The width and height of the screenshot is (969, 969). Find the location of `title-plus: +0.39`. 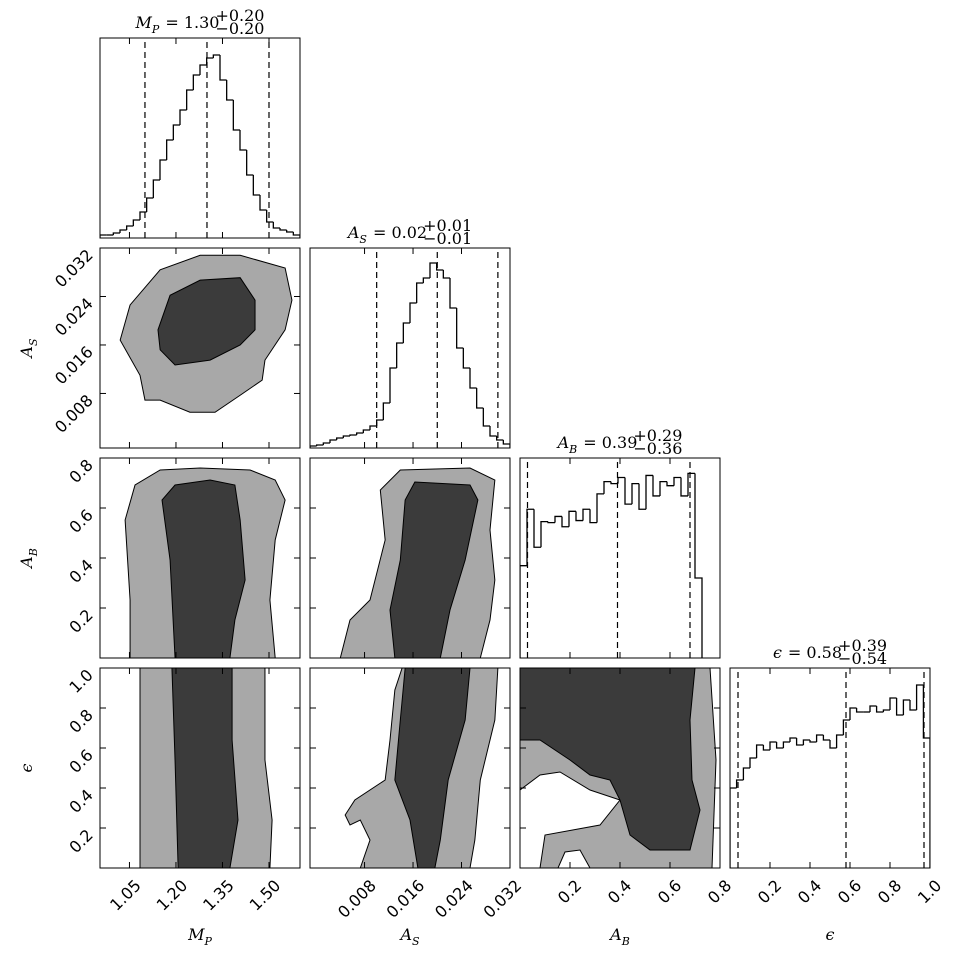

title-plus: +0.39 is located at coordinates (862, 645).